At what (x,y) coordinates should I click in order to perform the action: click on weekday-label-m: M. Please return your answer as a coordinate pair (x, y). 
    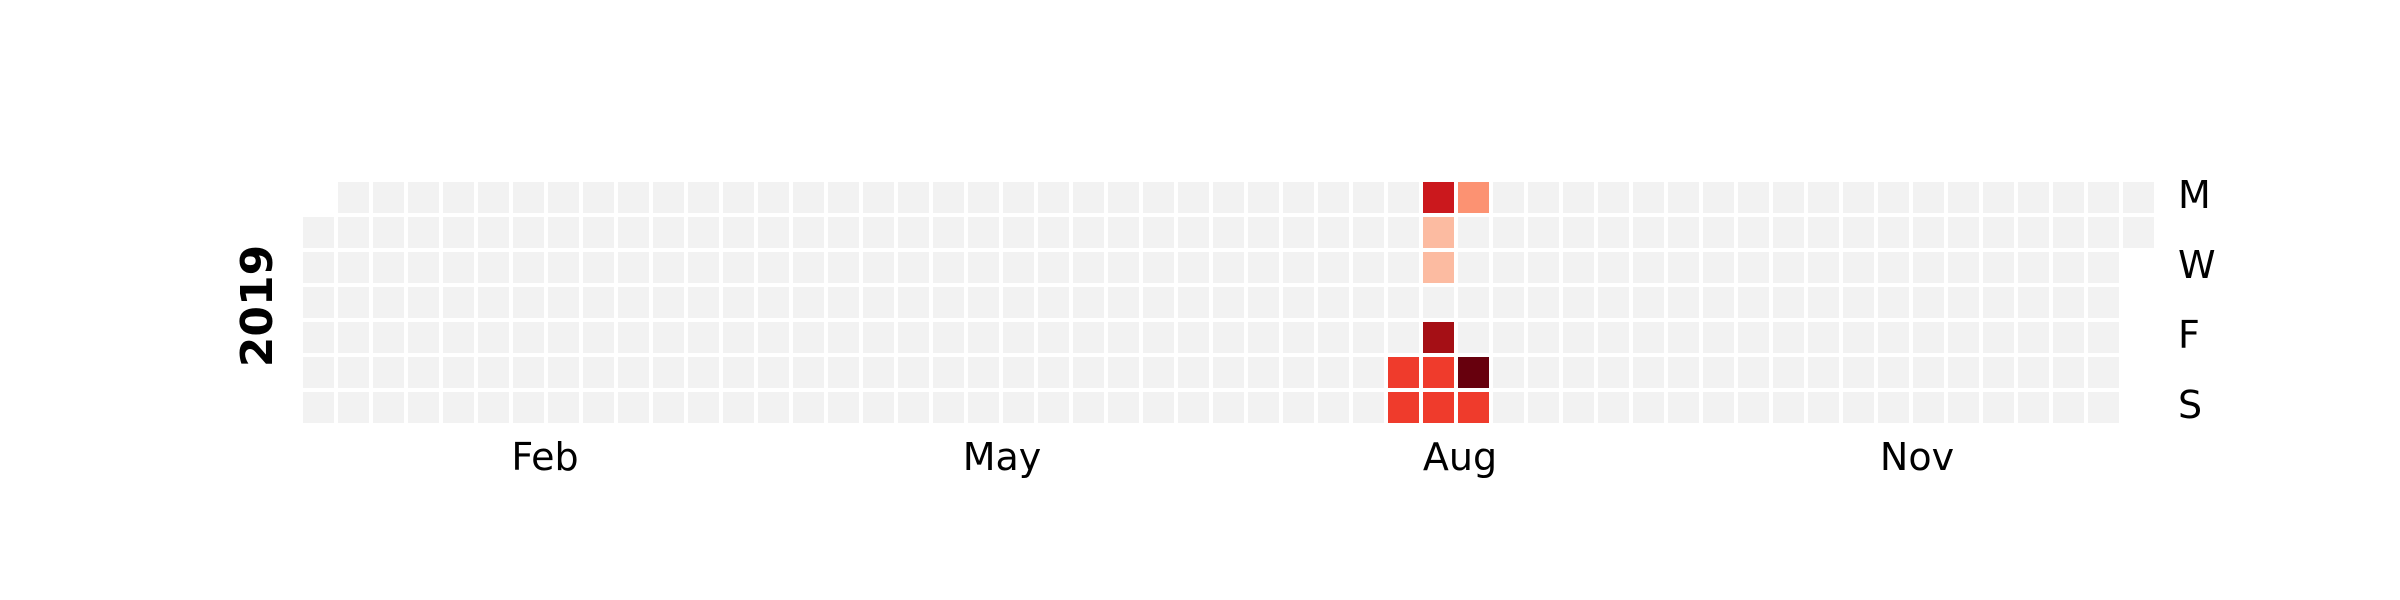
    Looking at the image, I should click on (2194, 195).